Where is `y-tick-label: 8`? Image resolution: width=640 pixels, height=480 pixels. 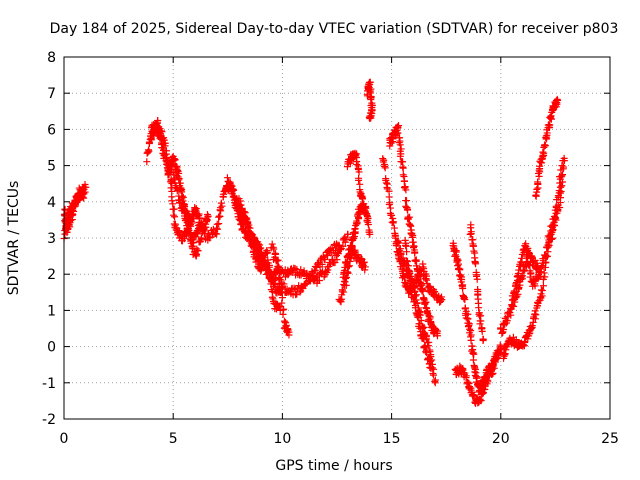 y-tick-label: 8 is located at coordinates (51, 58).